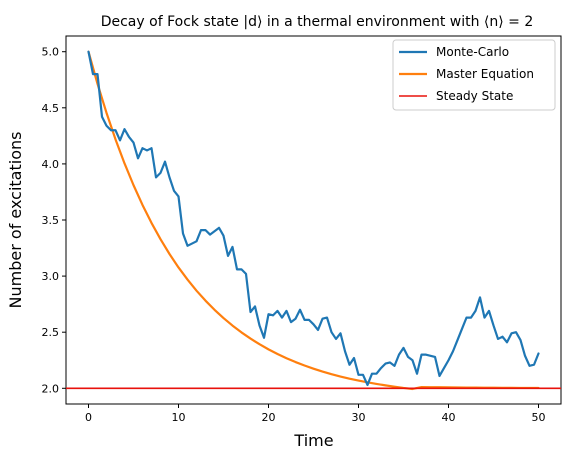  What do you see at coordinates (179, 417) in the screenshot?
I see `x-tick-label: 10` at bounding box center [179, 417].